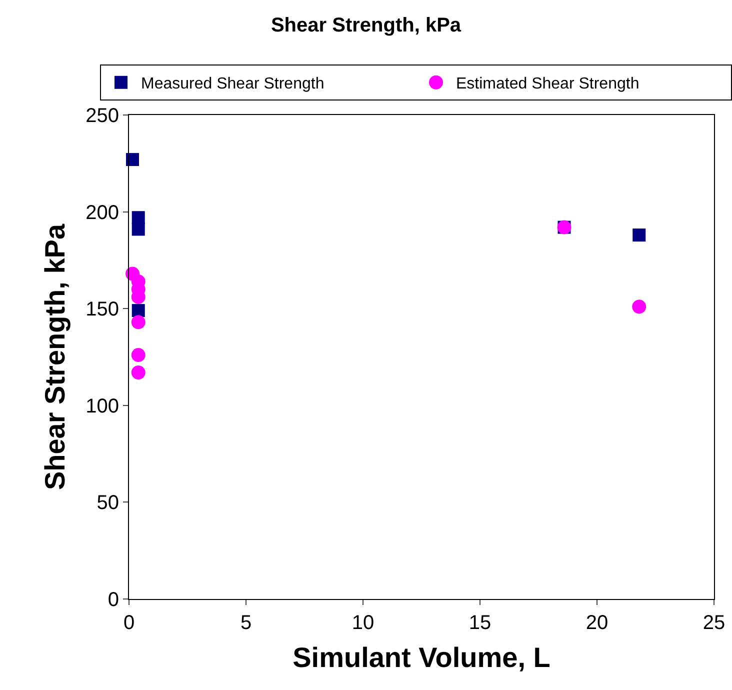  I want to click on y-tick-label: 0, so click(113, 600).